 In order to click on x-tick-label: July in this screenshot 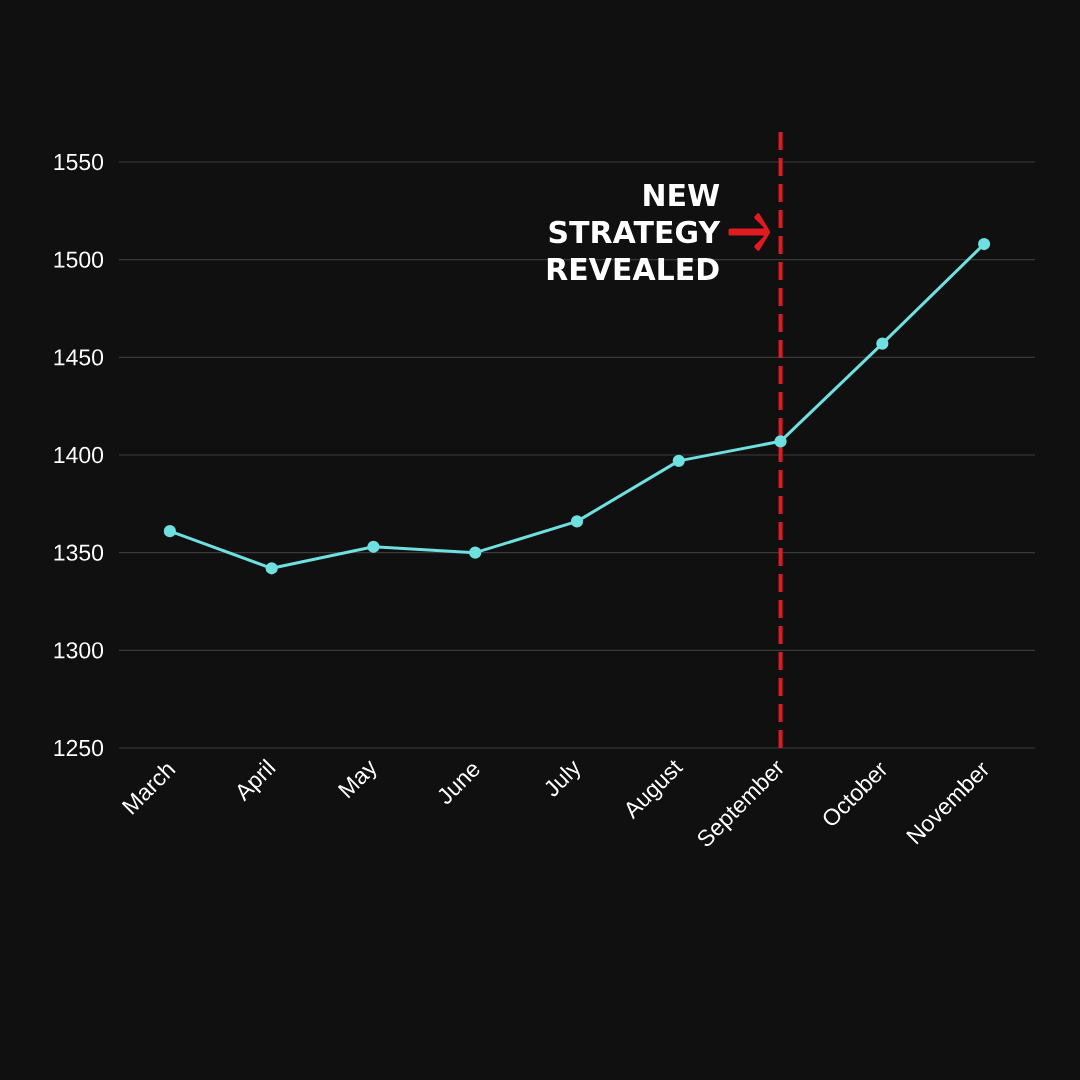, I will do `click(563, 778)`.